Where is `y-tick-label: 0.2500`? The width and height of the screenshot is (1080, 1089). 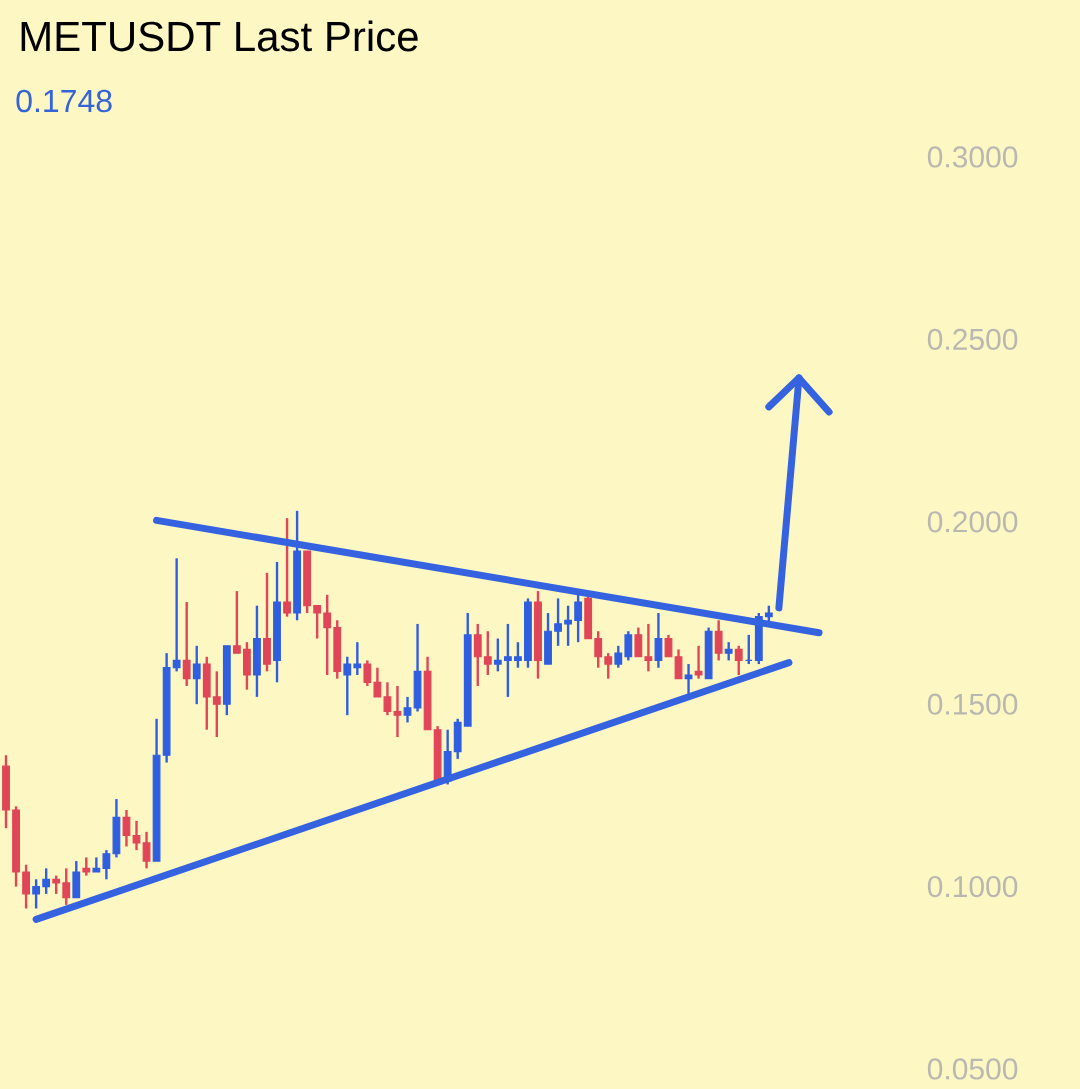 y-tick-label: 0.2500 is located at coordinates (972, 339).